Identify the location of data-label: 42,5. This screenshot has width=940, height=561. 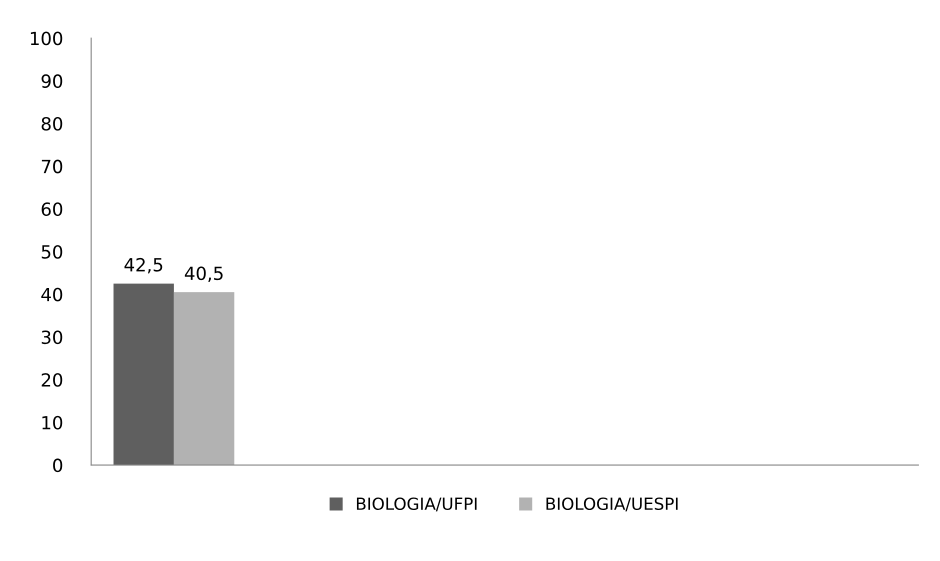
(143, 266).